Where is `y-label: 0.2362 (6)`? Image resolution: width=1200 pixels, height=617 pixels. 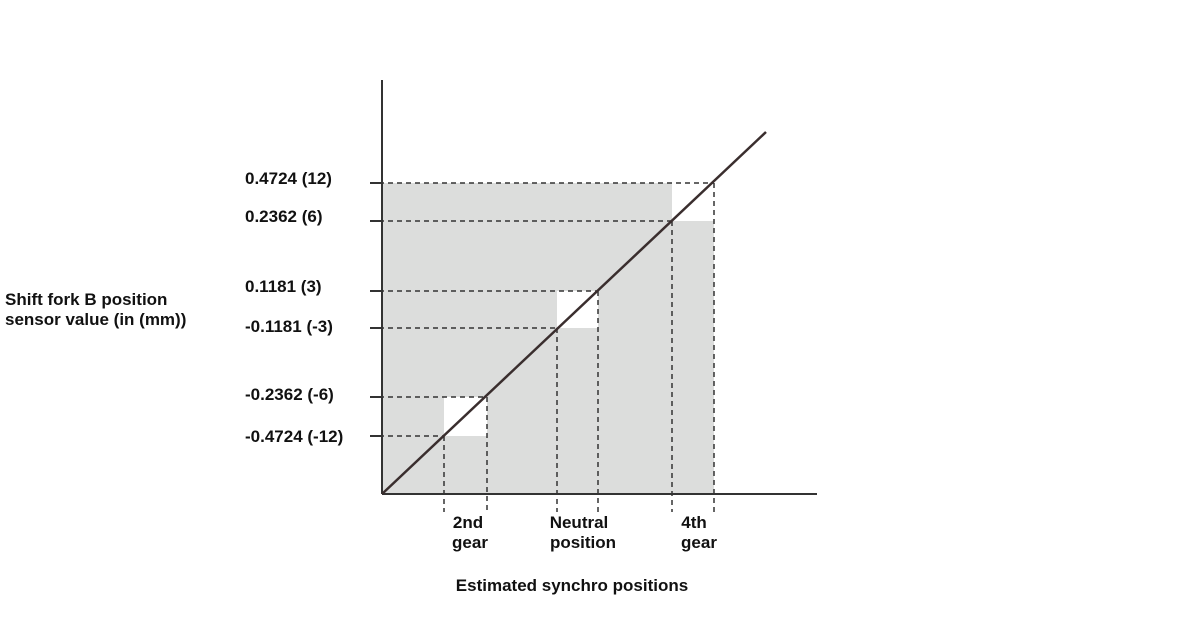 y-label: 0.2362 (6) is located at coordinates (284, 216).